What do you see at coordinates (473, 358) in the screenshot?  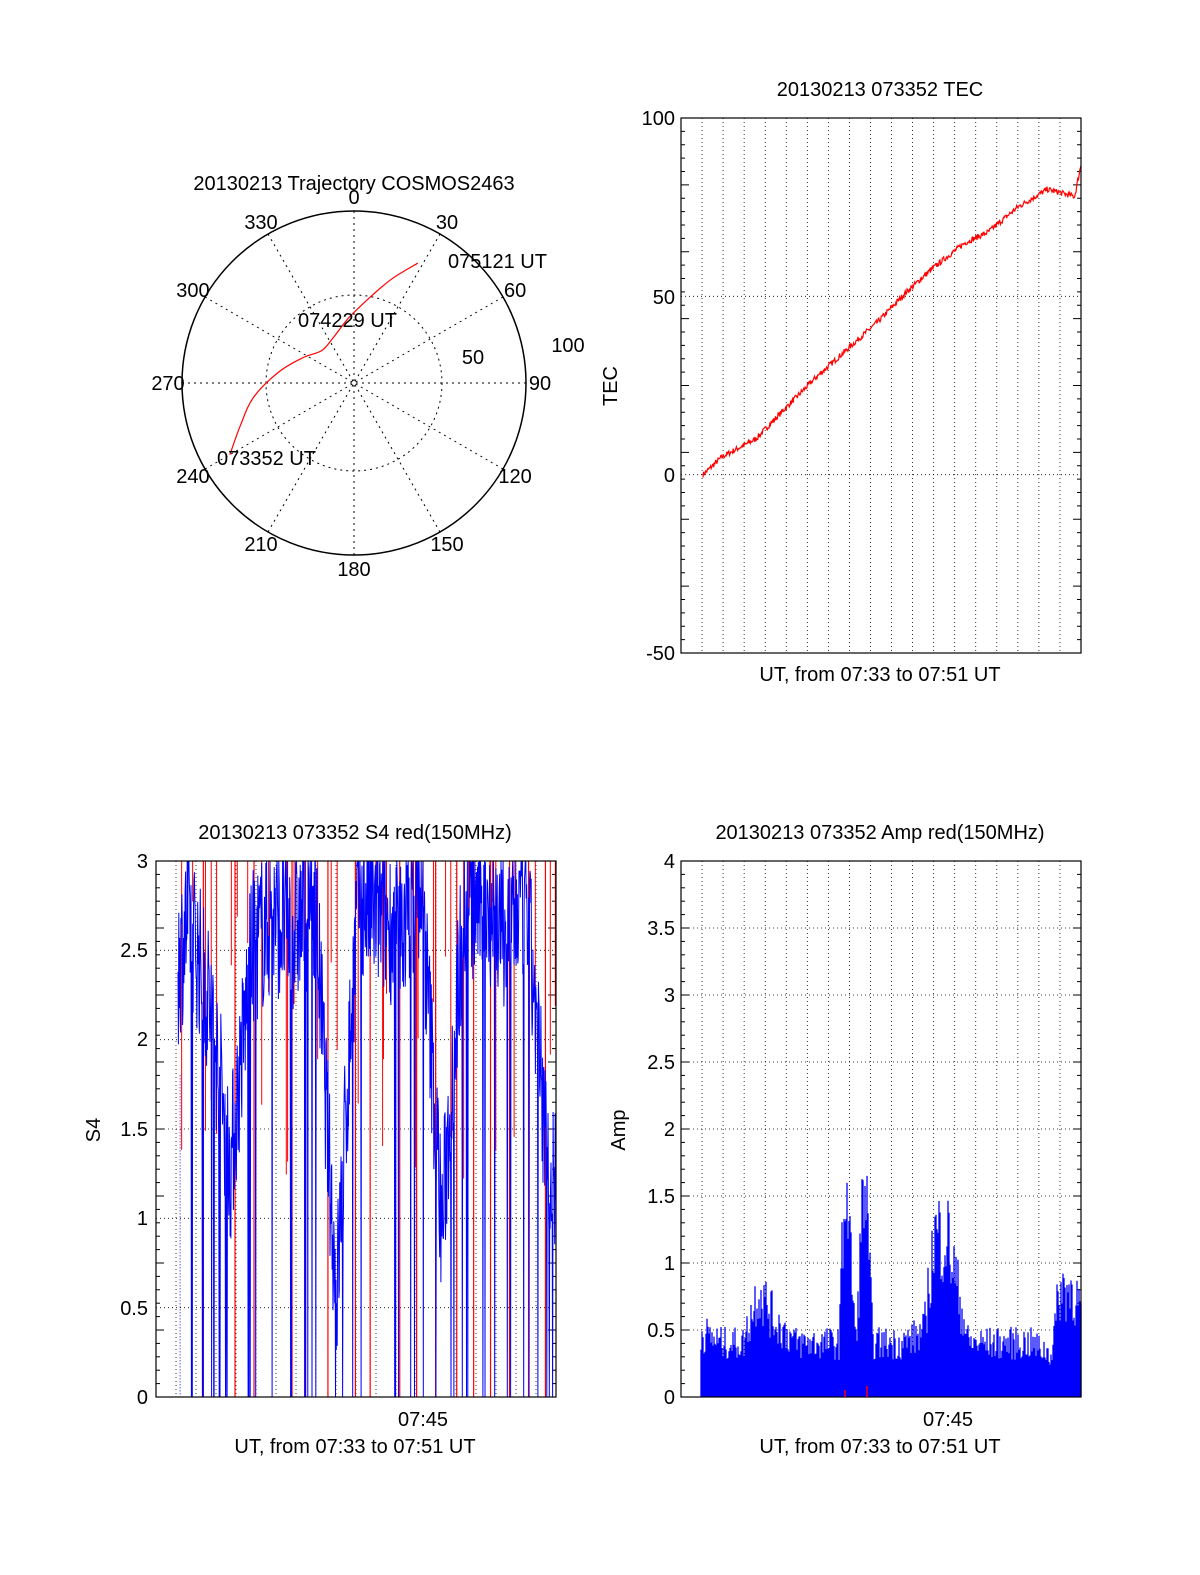 I see `polar-radial-label-50: 50` at bounding box center [473, 358].